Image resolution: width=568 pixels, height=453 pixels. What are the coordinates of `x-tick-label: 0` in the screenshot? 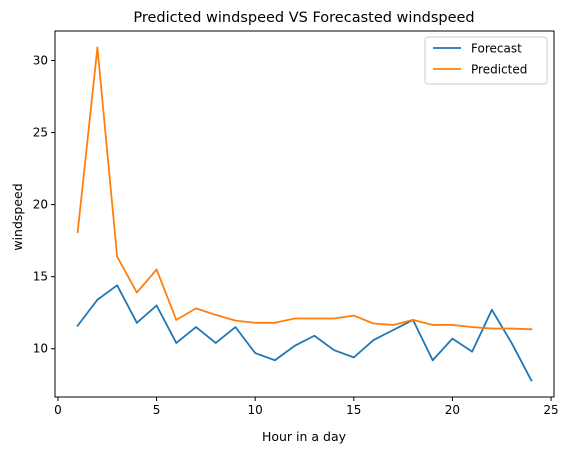 It's located at (58, 410).